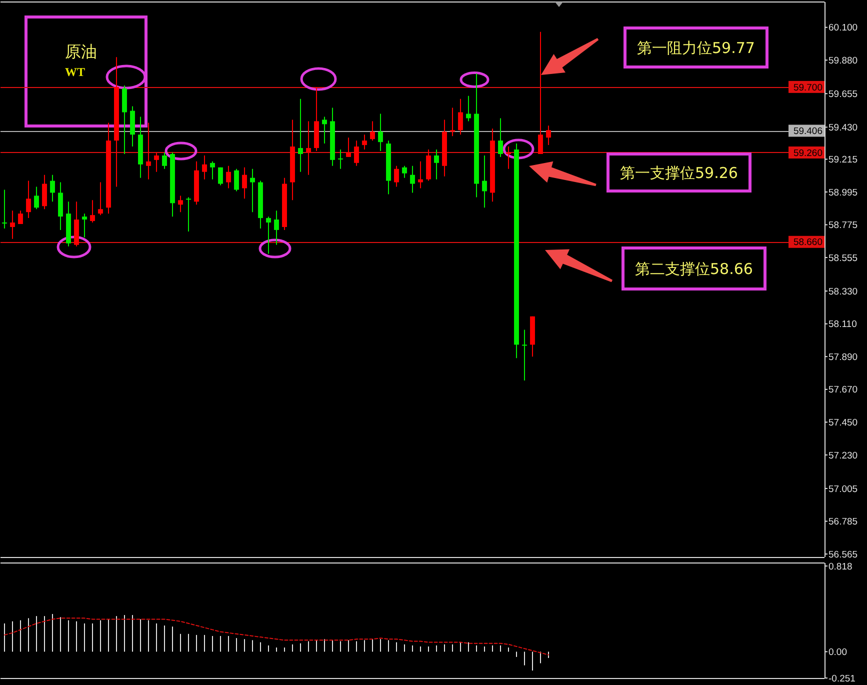 The height and width of the screenshot is (685, 867). What do you see at coordinates (843, 94) in the screenshot?
I see `y-tick-label: 59.655` at bounding box center [843, 94].